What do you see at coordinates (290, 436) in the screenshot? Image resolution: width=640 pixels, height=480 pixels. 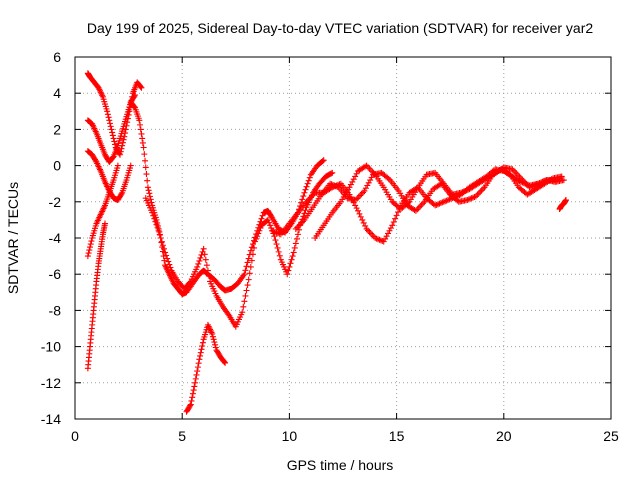 I see `x-tick-label: 10` at bounding box center [290, 436].